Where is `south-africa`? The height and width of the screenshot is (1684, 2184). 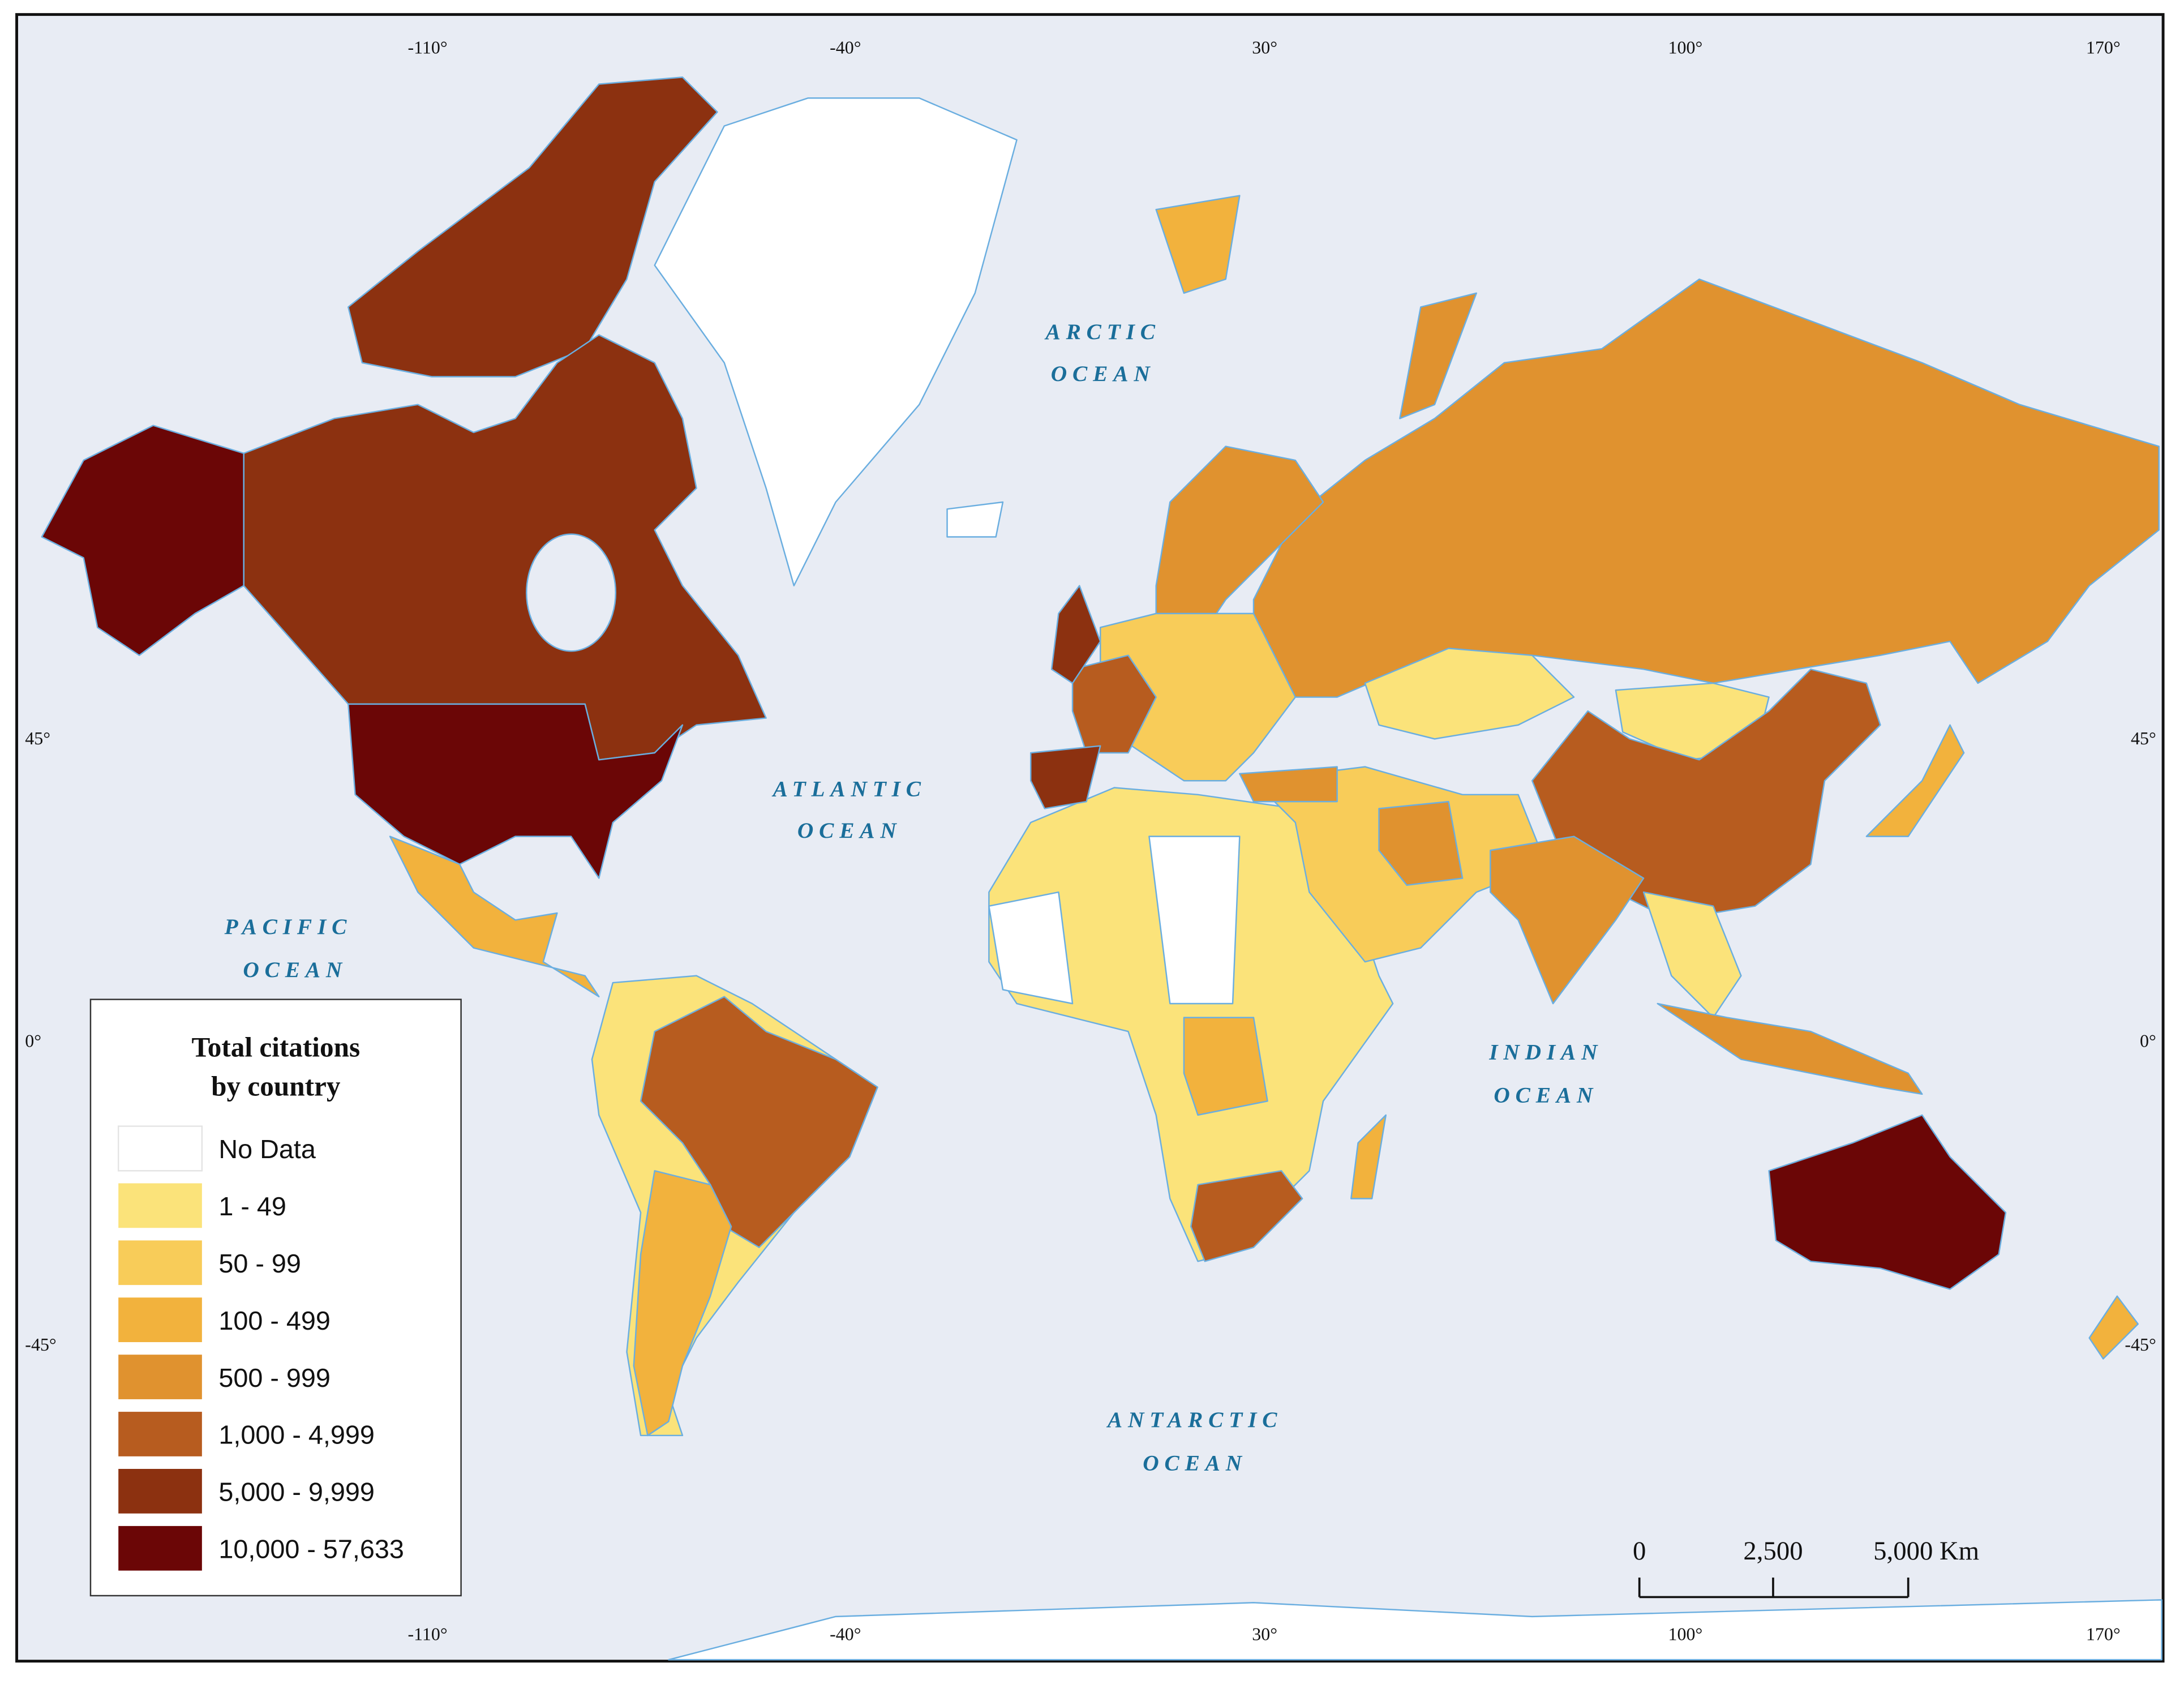 south-africa is located at coordinates (1246, 1216).